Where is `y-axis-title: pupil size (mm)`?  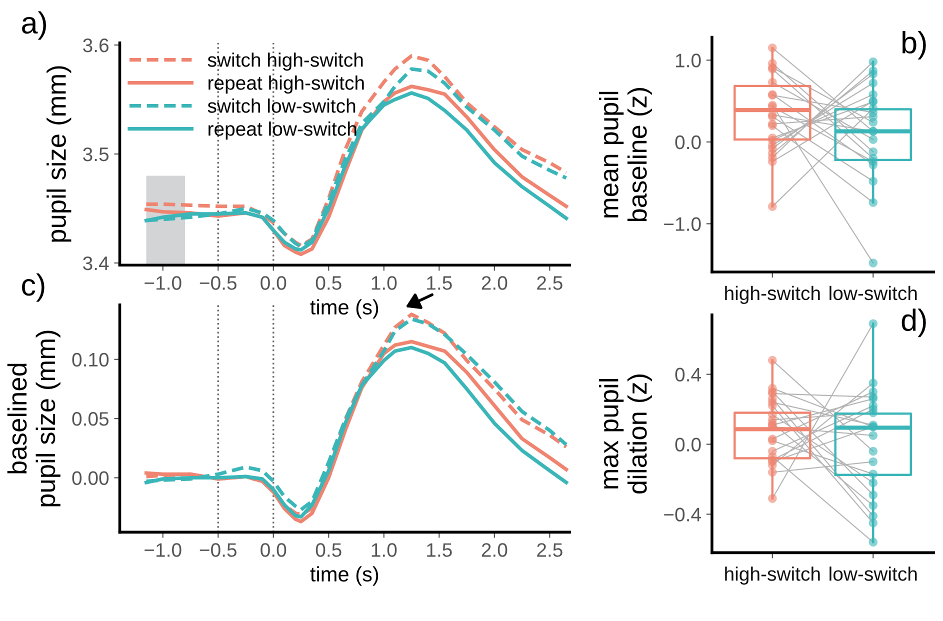
y-axis-title: pupil size (mm) is located at coordinates (59, 154).